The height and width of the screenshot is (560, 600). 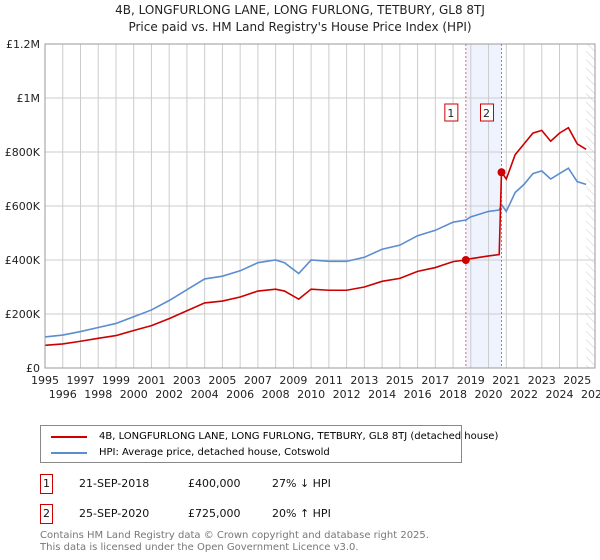 What do you see at coordinates (205, 394) in the screenshot?
I see `x-tick-label: 2004` at bounding box center [205, 394].